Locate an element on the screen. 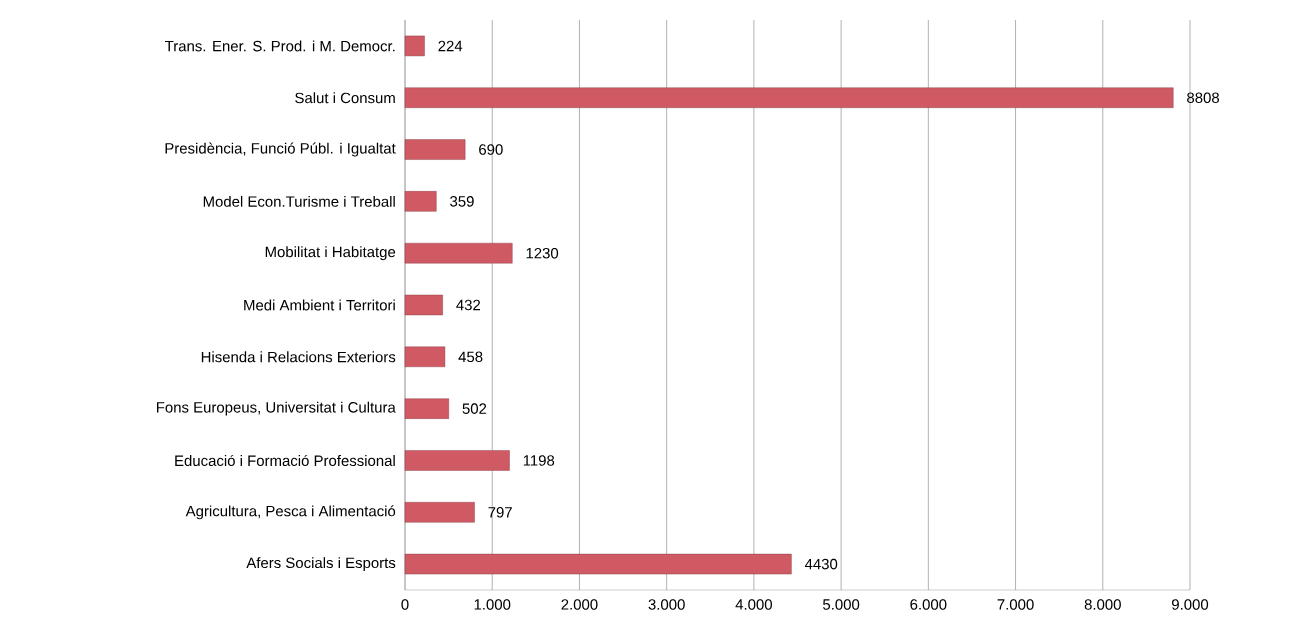 Image resolution: width=1291 pixels, height=630 pixels. y-tick-label: Medi Ambient i Territori is located at coordinates (319, 305).